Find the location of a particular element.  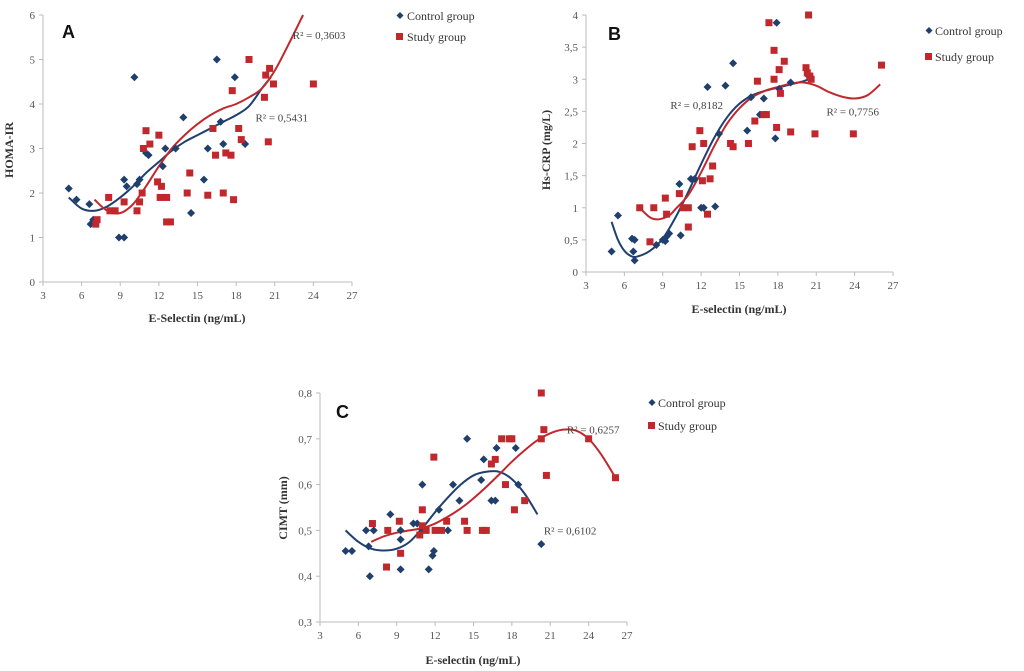

y-tick-label: 0,6 is located at coordinates (305, 486).